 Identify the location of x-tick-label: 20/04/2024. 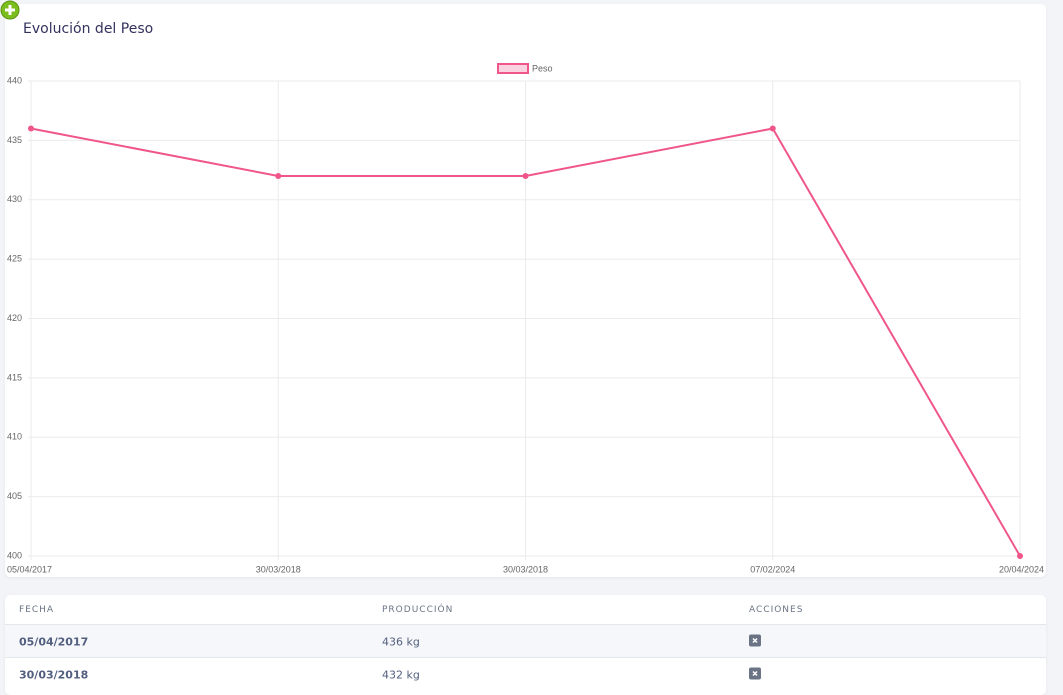
(1021, 569).